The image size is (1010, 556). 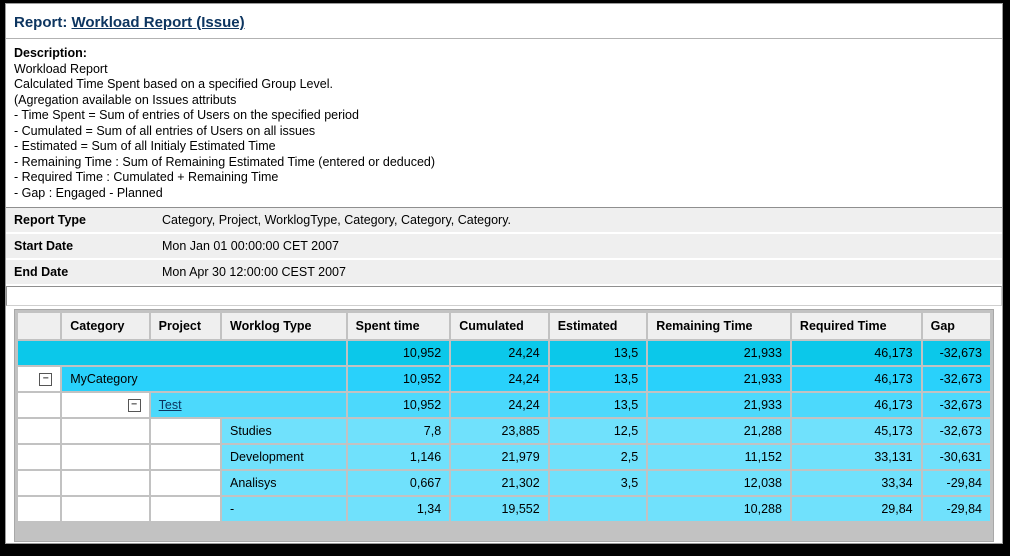 I want to click on cell-spent-time: 1,146, so click(x=398, y=457).